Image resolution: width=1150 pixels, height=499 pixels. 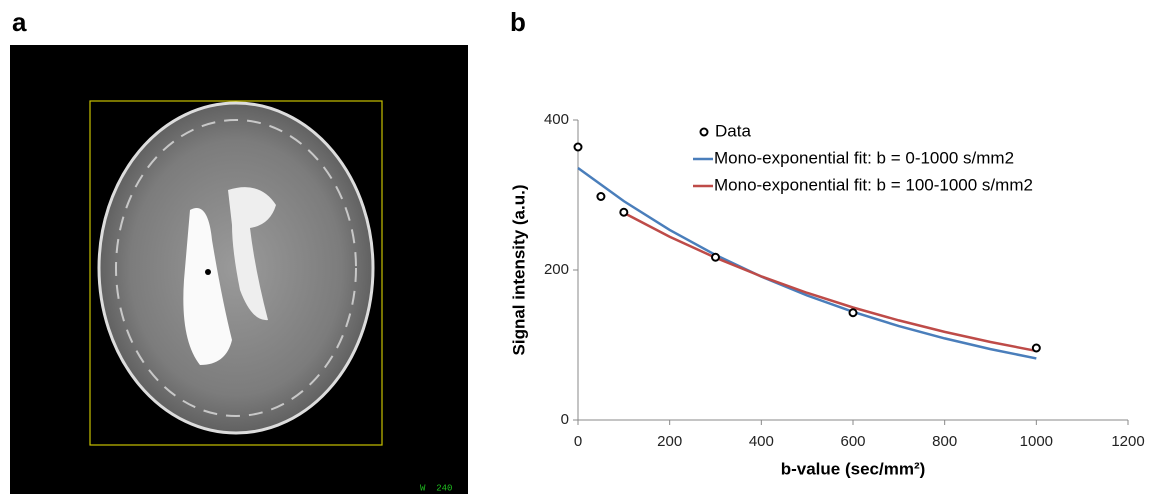 I want to click on y-tick-label: 400, so click(x=556, y=119).